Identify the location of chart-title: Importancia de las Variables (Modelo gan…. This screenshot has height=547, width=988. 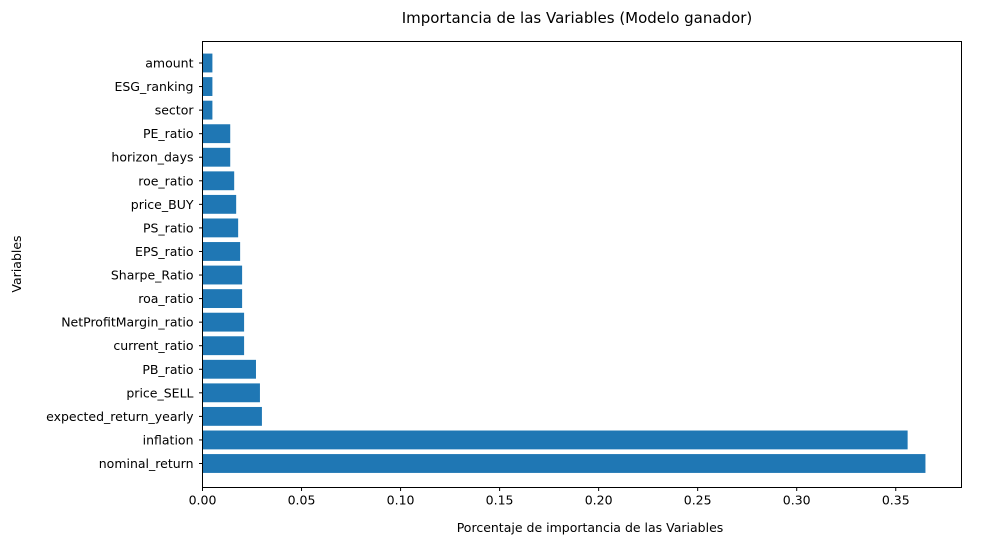
(577, 18).